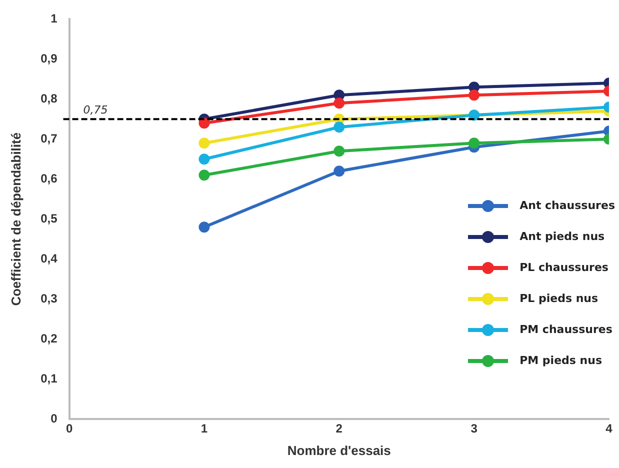  What do you see at coordinates (564, 267) in the screenshot?
I see `legend-label: PL chaussures` at bounding box center [564, 267].